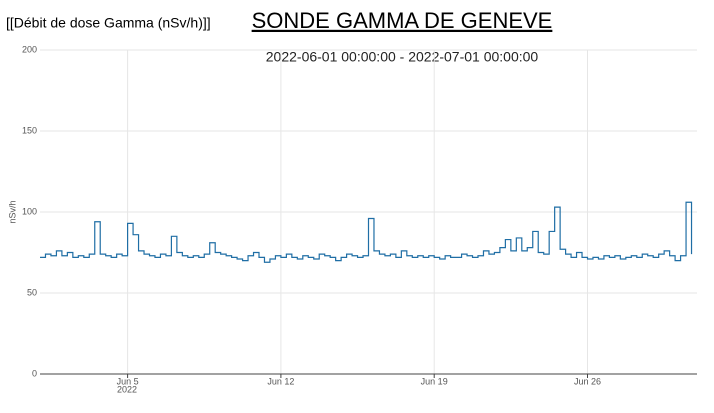 The width and height of the screenshot is (714, 413). Describe the element at coordinates (32, 292) in the screenshot. I see `y-tick-label: 50` at that location.